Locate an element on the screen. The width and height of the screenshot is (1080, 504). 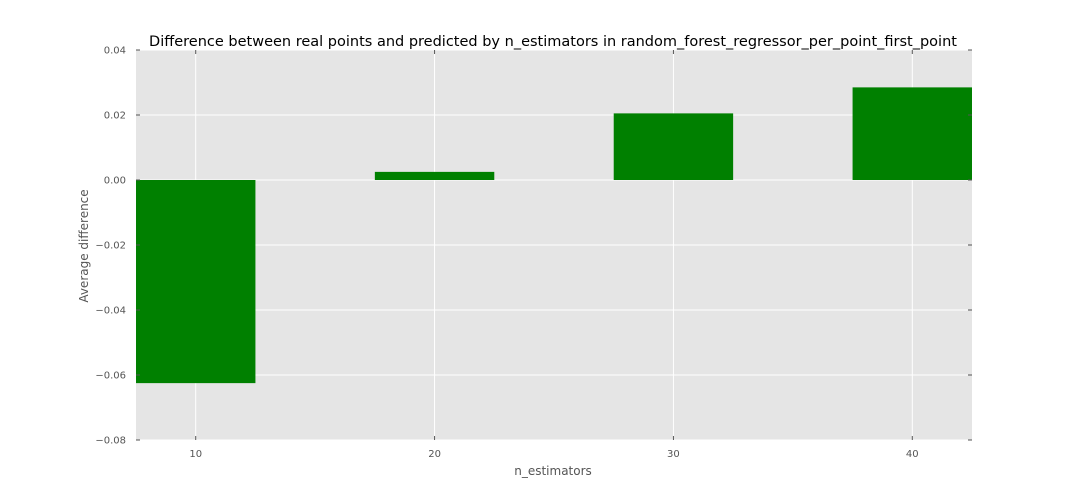
y-tick-label: −0.02 is located at coordinates (110, 246).